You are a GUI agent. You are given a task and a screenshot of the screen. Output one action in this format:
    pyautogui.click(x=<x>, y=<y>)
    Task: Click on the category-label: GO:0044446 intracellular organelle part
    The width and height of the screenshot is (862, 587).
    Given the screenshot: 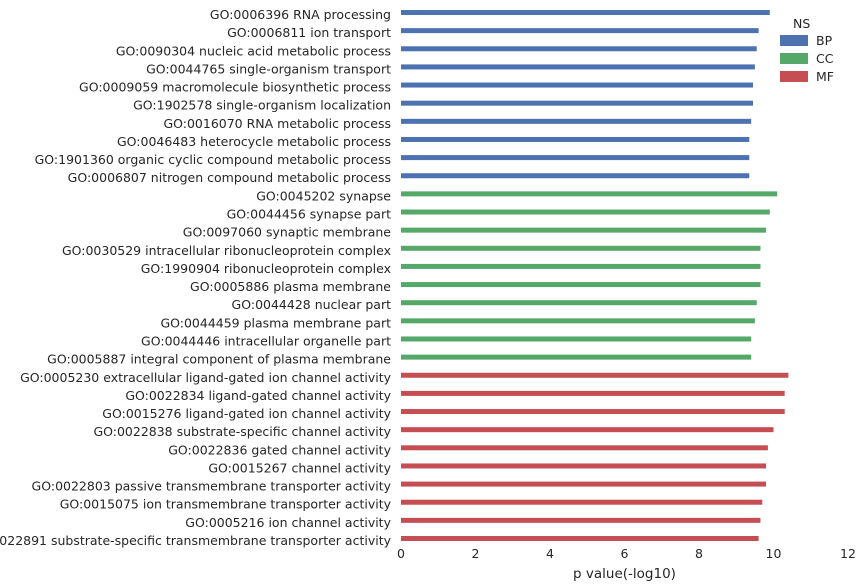 What is the action you would take?
    pyautogui.click(x=266, y=340)
    